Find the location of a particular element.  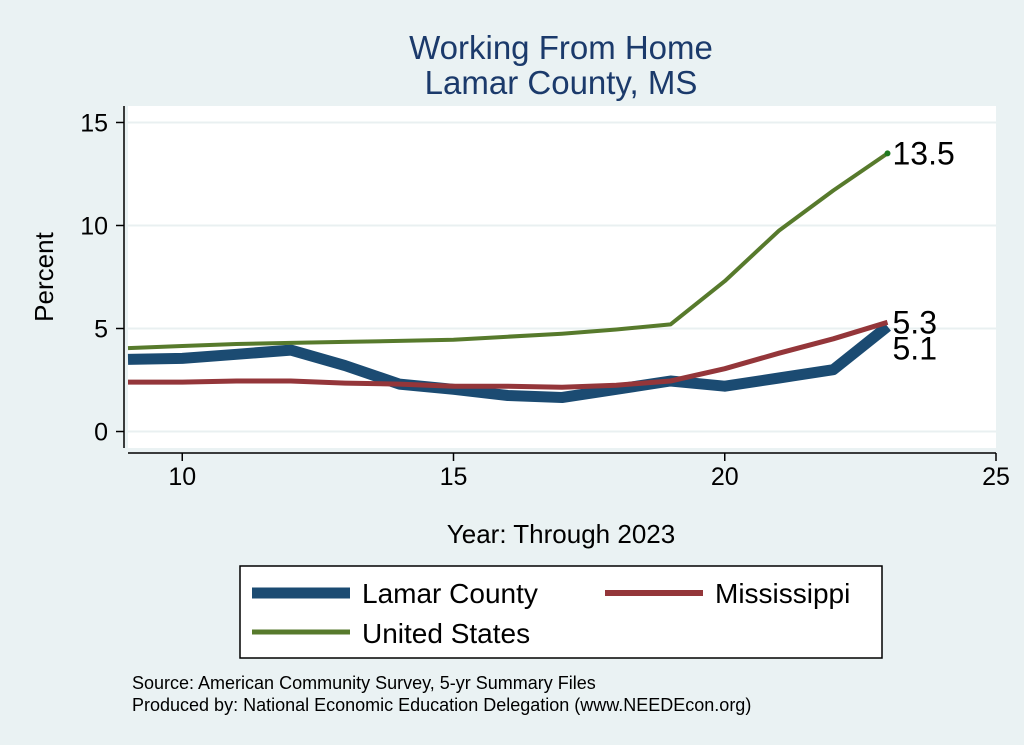

legend-box is located at coordinates (561, 612).